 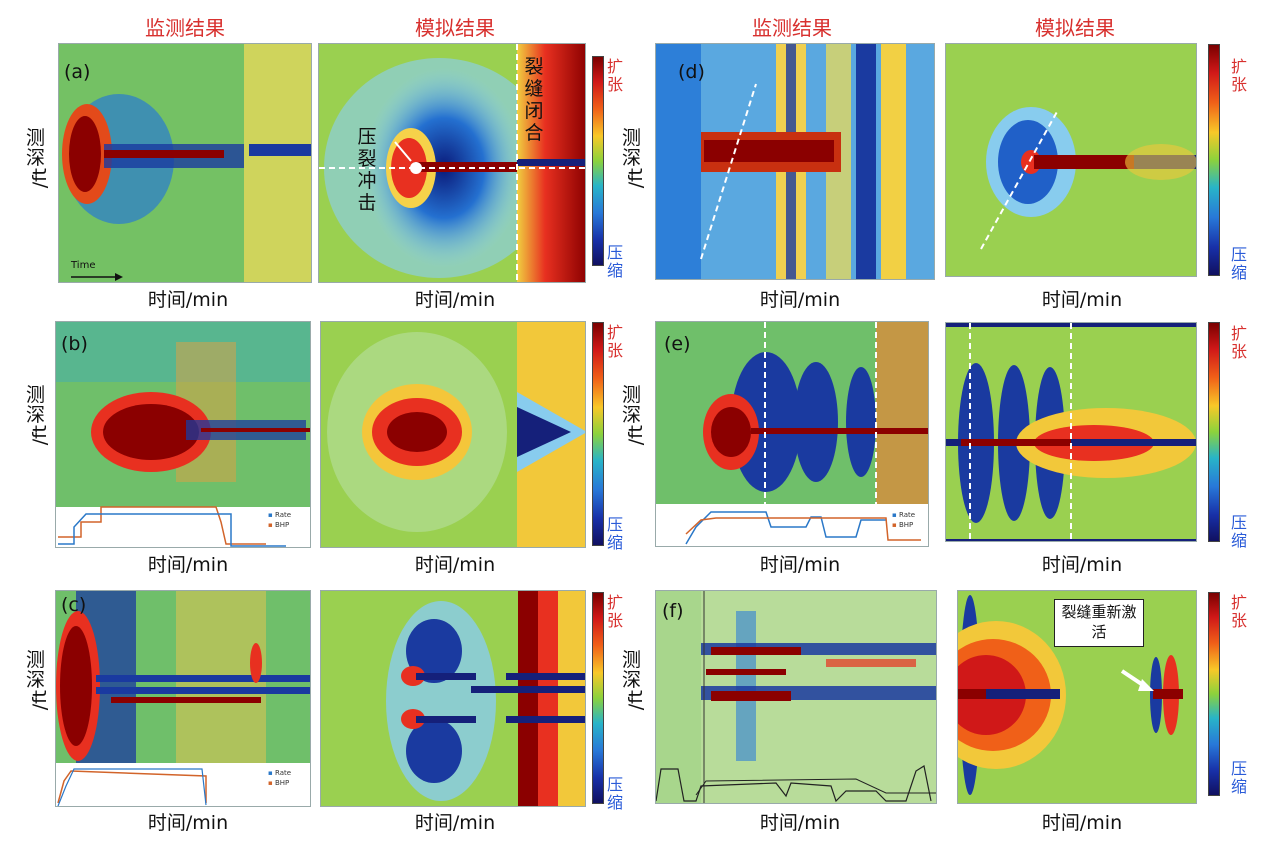 I want to click on panel-c-monitoring-heatmap, so click(x=183, y=698).